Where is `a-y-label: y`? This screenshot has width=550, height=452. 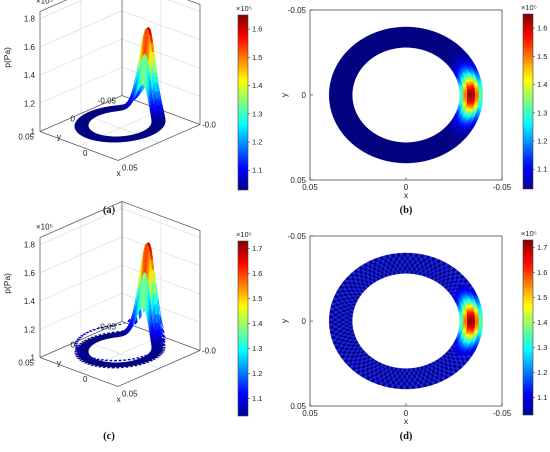 a-y-label: y is located at coordinates (59, 137).